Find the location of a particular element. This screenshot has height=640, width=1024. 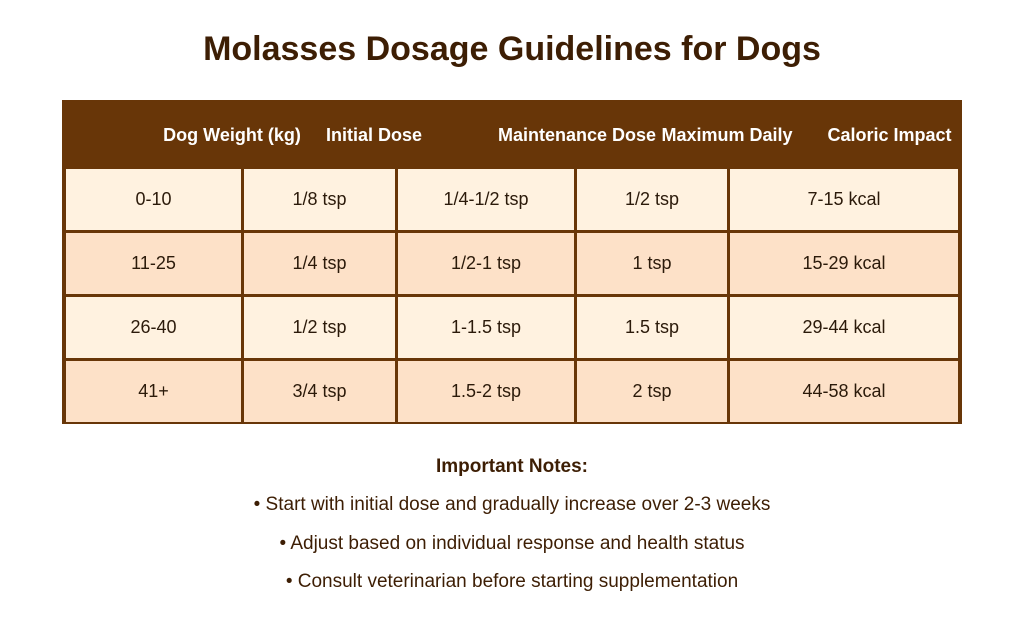

table-cell-weight: 26-40 is located at coordinates (153, 327).